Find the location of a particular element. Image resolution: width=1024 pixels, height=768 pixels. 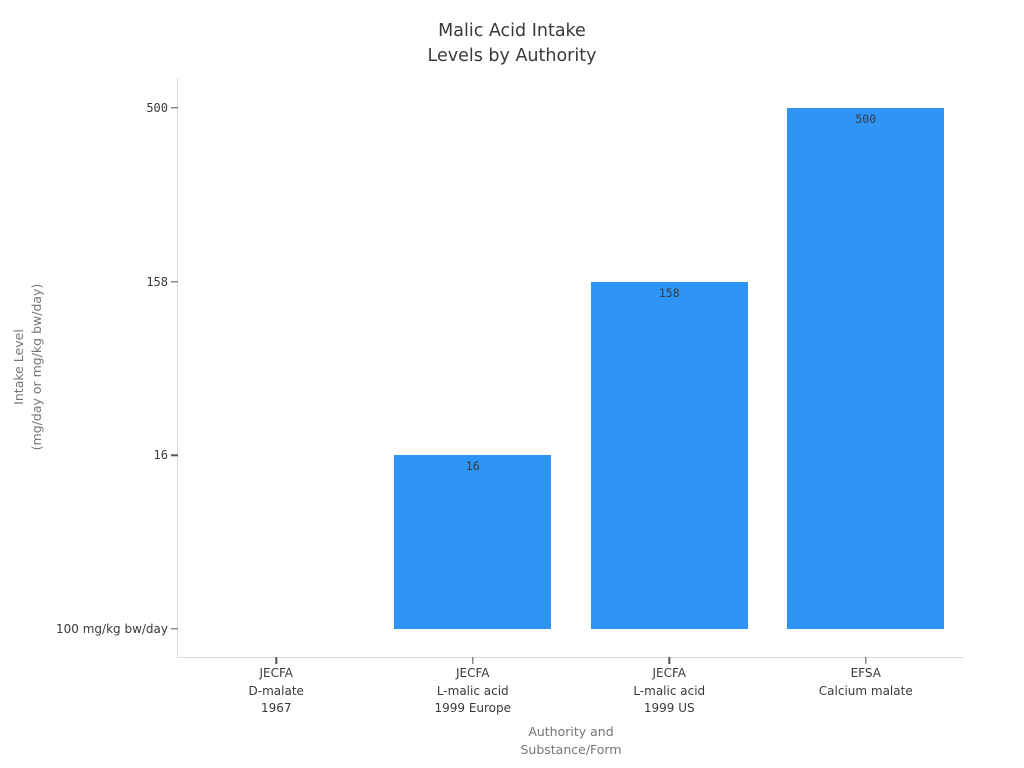

x-axis-title: Authority and Substance/Form is located at coordinates (571, 740).